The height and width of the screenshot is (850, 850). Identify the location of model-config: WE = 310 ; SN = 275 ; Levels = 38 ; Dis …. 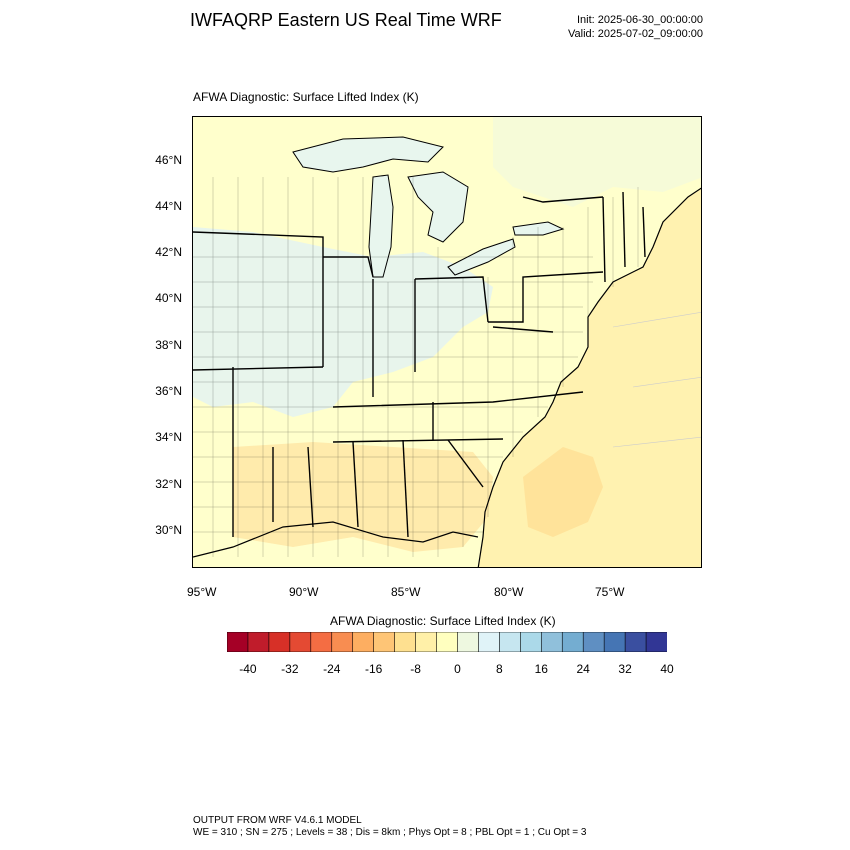
(390, 832).